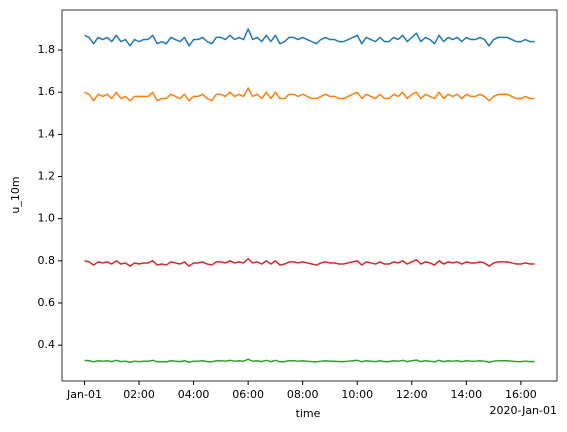  I want to click on x-tick-label: Jan-01, so click(84, 394).